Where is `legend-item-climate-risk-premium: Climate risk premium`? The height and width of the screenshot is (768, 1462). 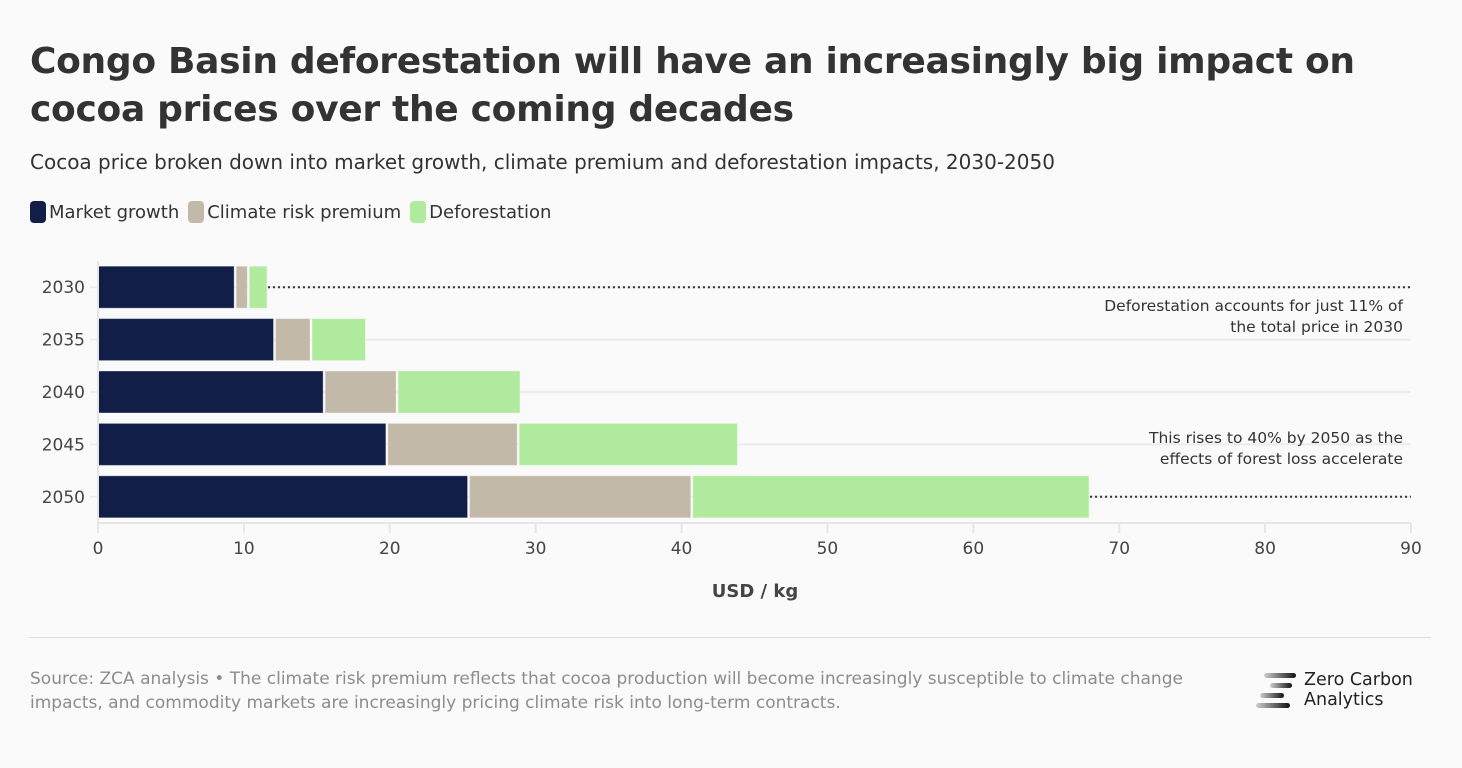
legend-item-climate-risk-premium: Climate risk premium is located at coordinates (294, 212).